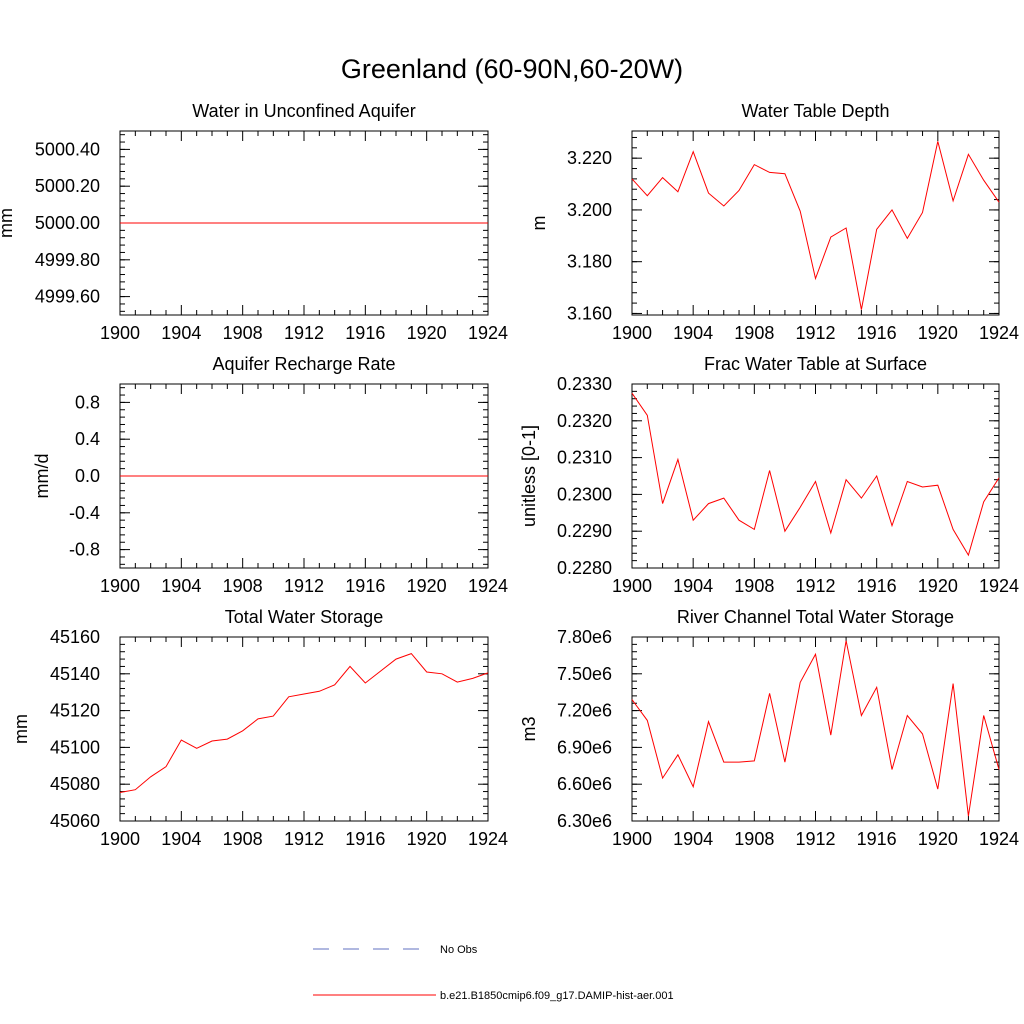 The height and width of the screenshot is (1024, 1024). Describe the element at coordinates (584, 637) in the screenshot. I see `y-tick-label: 7.80e6` at that location.